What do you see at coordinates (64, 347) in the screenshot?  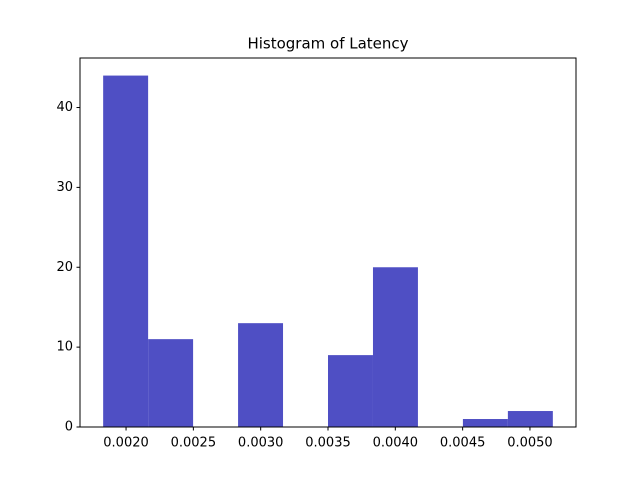 I see `y-tick-label: 10` at bounding box center [64, 347].